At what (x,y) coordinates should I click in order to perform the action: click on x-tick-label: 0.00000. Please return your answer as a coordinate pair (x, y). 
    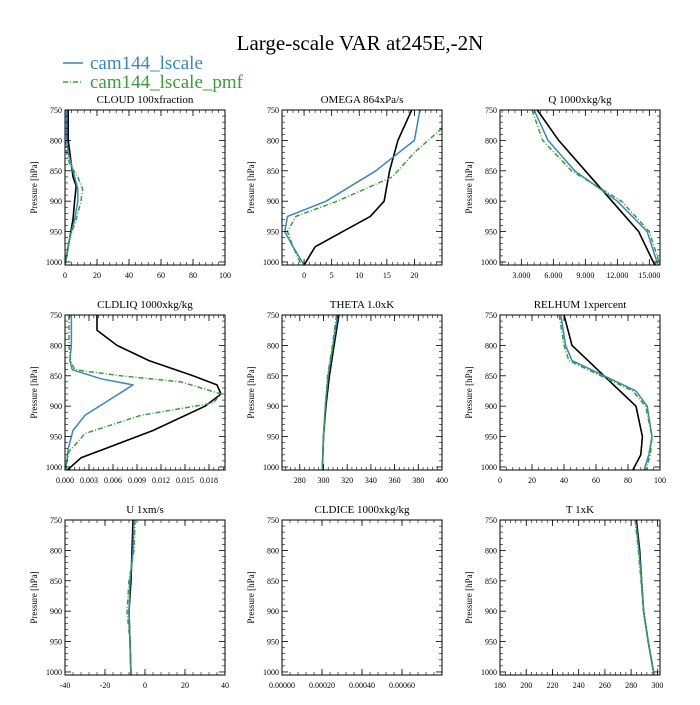
    Looking at the image, I should click on (282, 685).